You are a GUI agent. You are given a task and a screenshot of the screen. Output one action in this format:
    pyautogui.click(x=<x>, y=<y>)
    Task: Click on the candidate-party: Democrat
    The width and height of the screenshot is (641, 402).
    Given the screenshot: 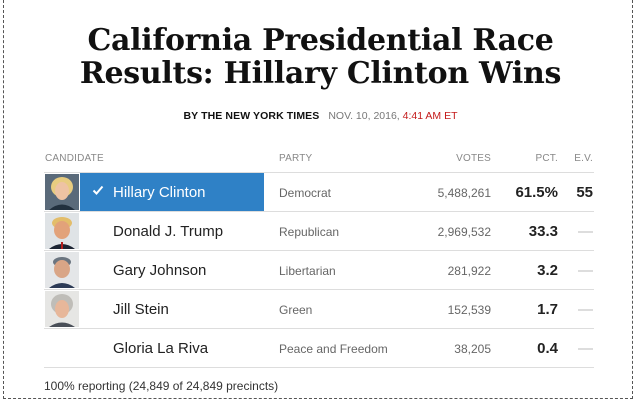 What is the action you would take?
    pyautogui.click(x=305, y=193)
    